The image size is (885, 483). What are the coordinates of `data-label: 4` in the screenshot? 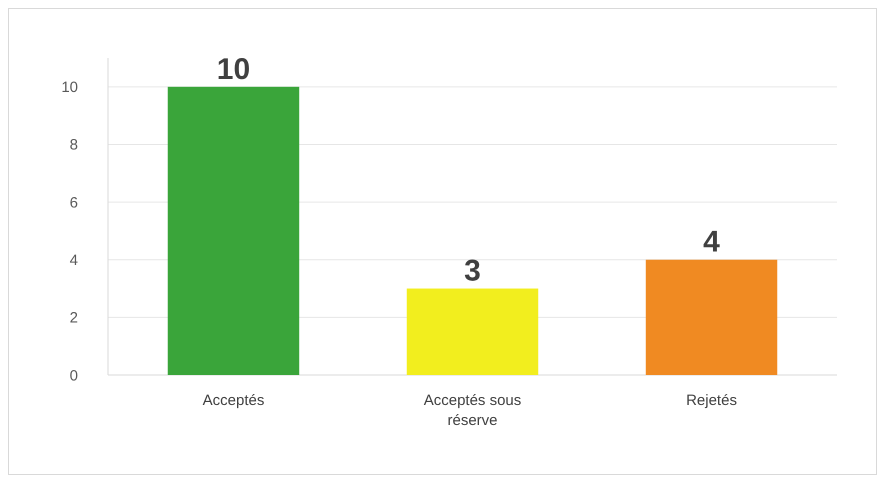 It's located at (711, 242).